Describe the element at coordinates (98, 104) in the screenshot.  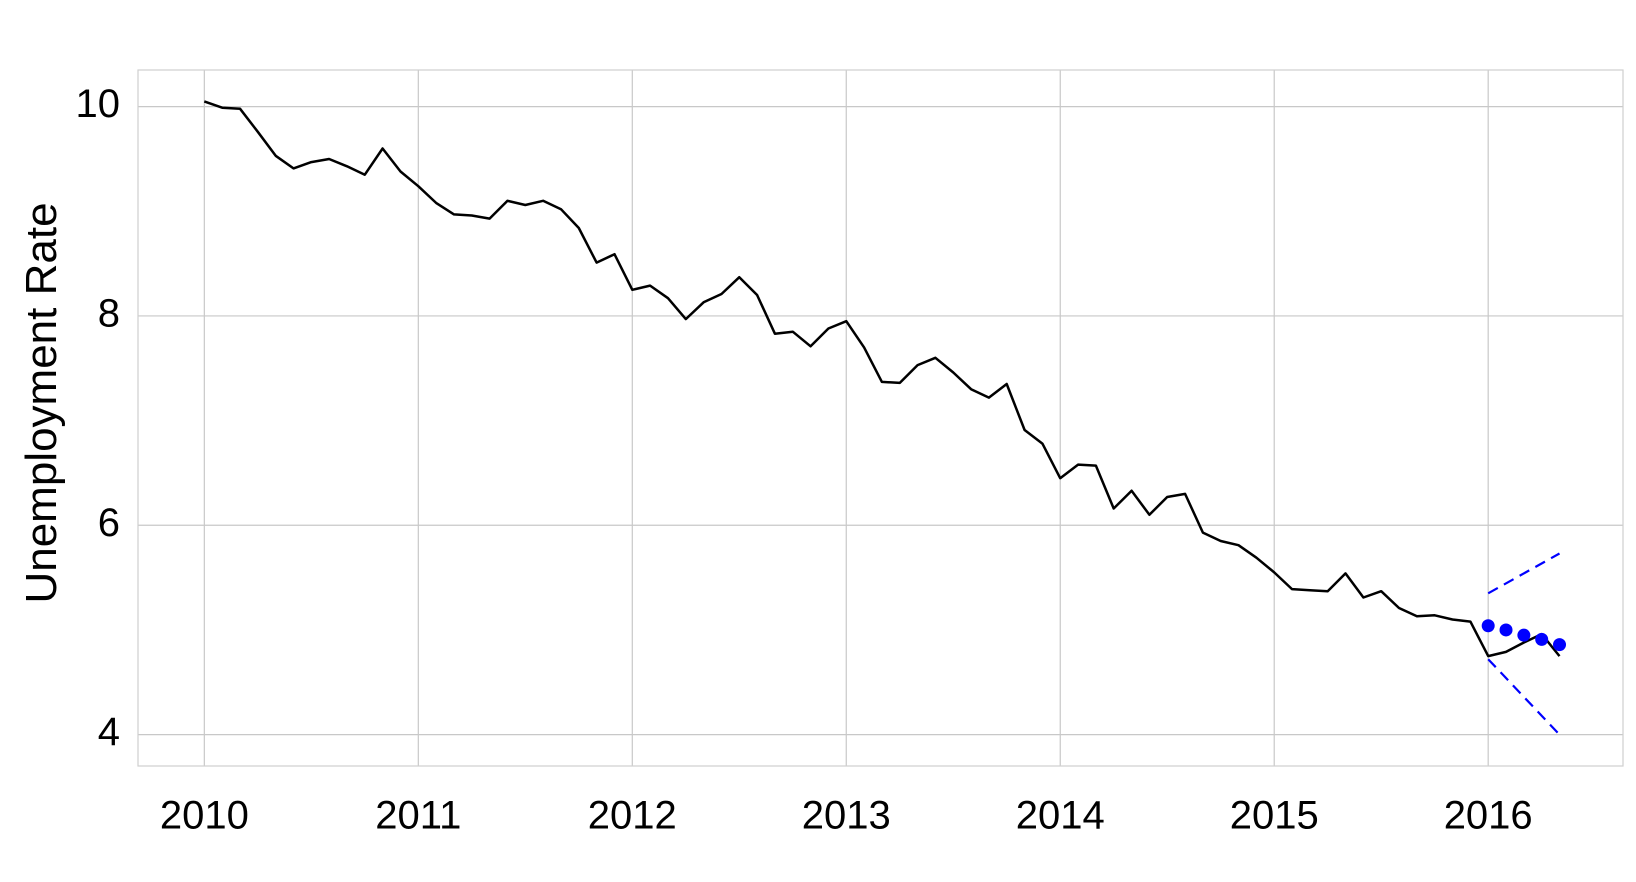
I see `y-tick-label: 10` at that location.